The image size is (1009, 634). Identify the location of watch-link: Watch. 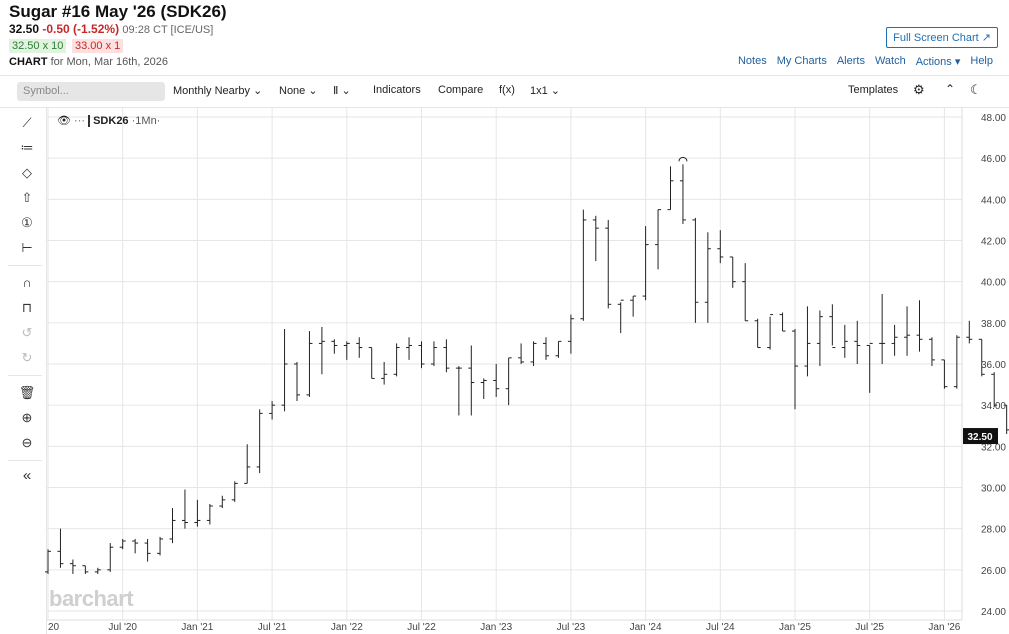
(890, 61).